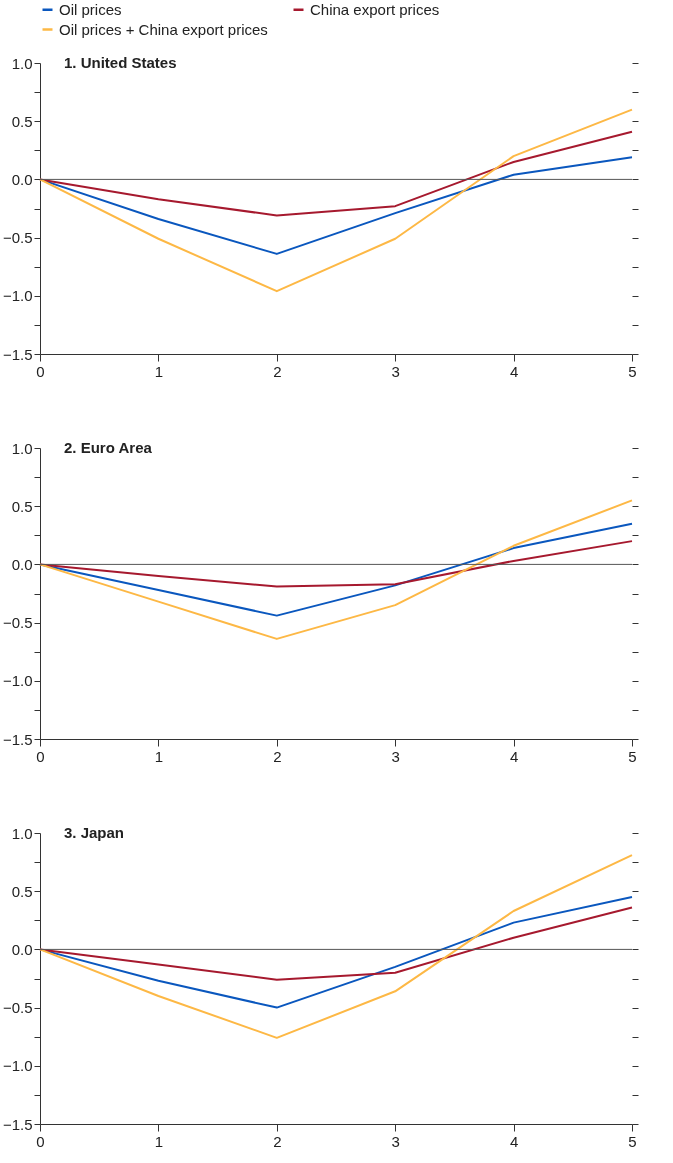 This screenshot has height=1163, width=673. I want to click on legend-label: Oil prices + China export prices, so click(163, 29).